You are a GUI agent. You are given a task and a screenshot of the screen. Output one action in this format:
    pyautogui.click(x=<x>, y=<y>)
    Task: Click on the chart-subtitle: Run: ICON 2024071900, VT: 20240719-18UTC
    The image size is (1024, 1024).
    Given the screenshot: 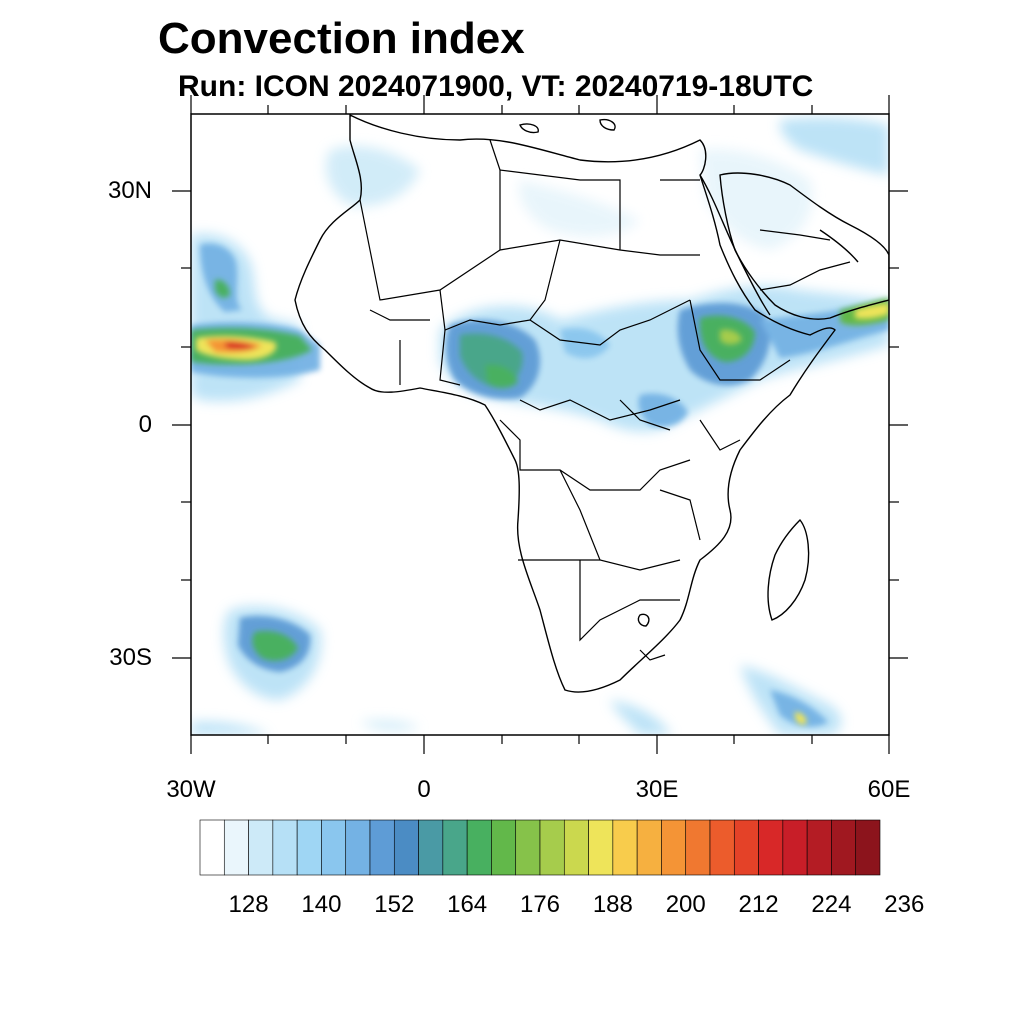 What is the action you would take?
    pyautogui.click(x=496, y=86)
    